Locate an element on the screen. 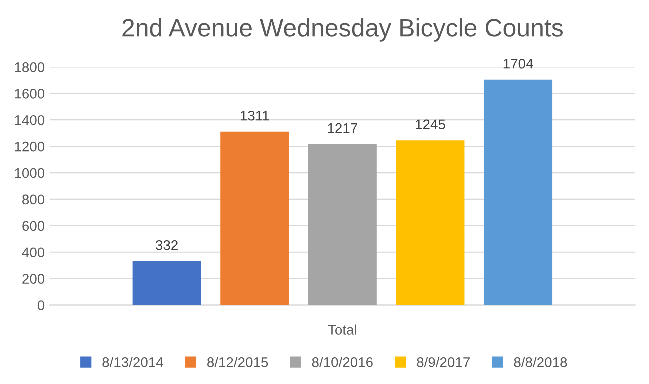 Image resolution: width=649 pixels, height=384 pixels. legend-label: 8/9/2017 is located at coordinates (443, 362).